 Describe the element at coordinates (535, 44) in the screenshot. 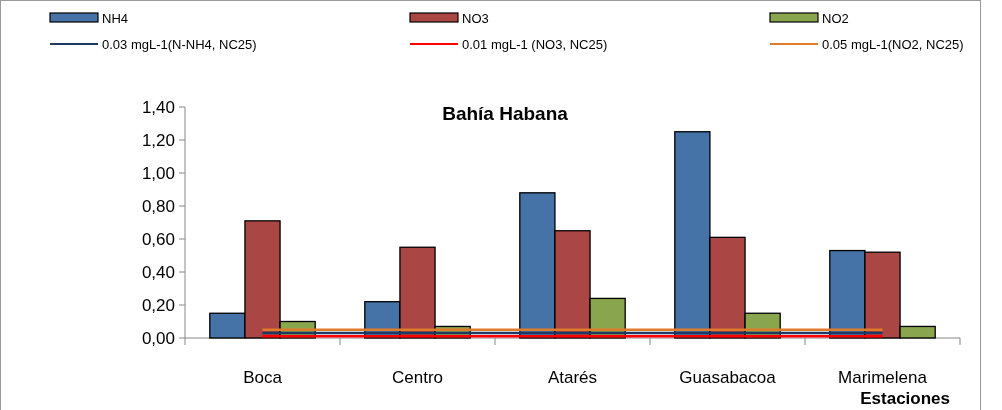

I see `legend-label: 0.01 mgL-1 (NO3, NC25)` at that location.